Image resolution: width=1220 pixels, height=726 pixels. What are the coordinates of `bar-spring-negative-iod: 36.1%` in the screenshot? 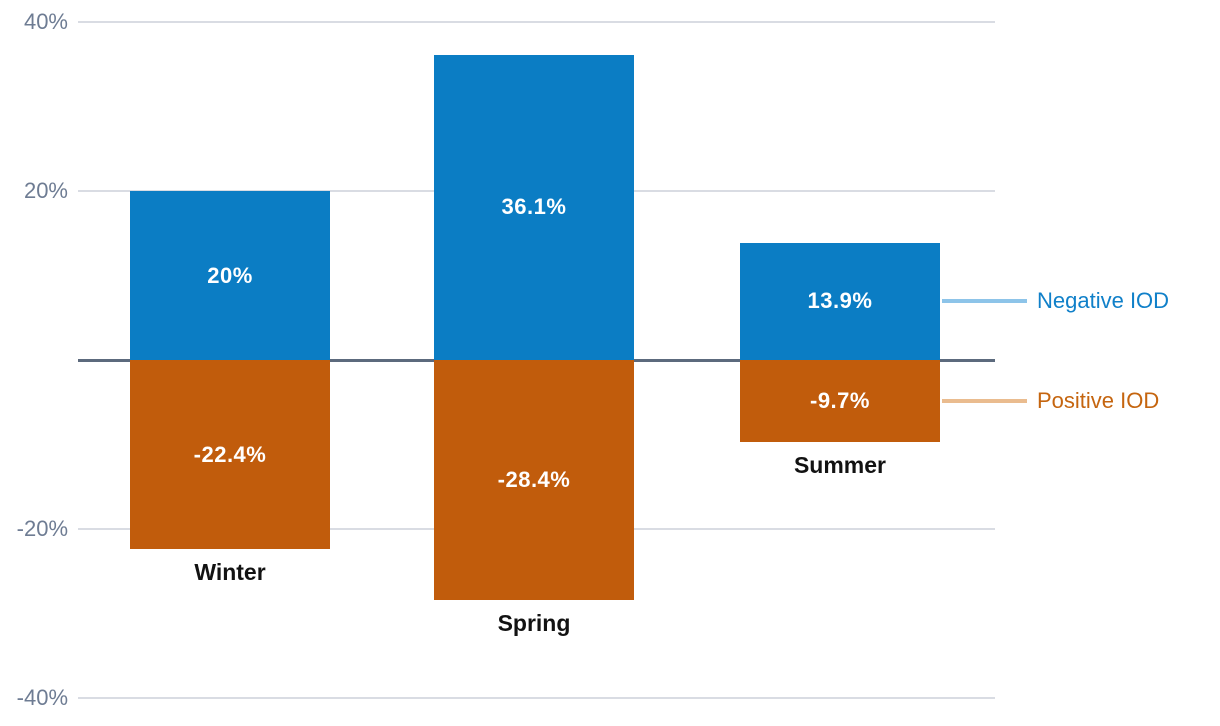 It's located at (534, 207).